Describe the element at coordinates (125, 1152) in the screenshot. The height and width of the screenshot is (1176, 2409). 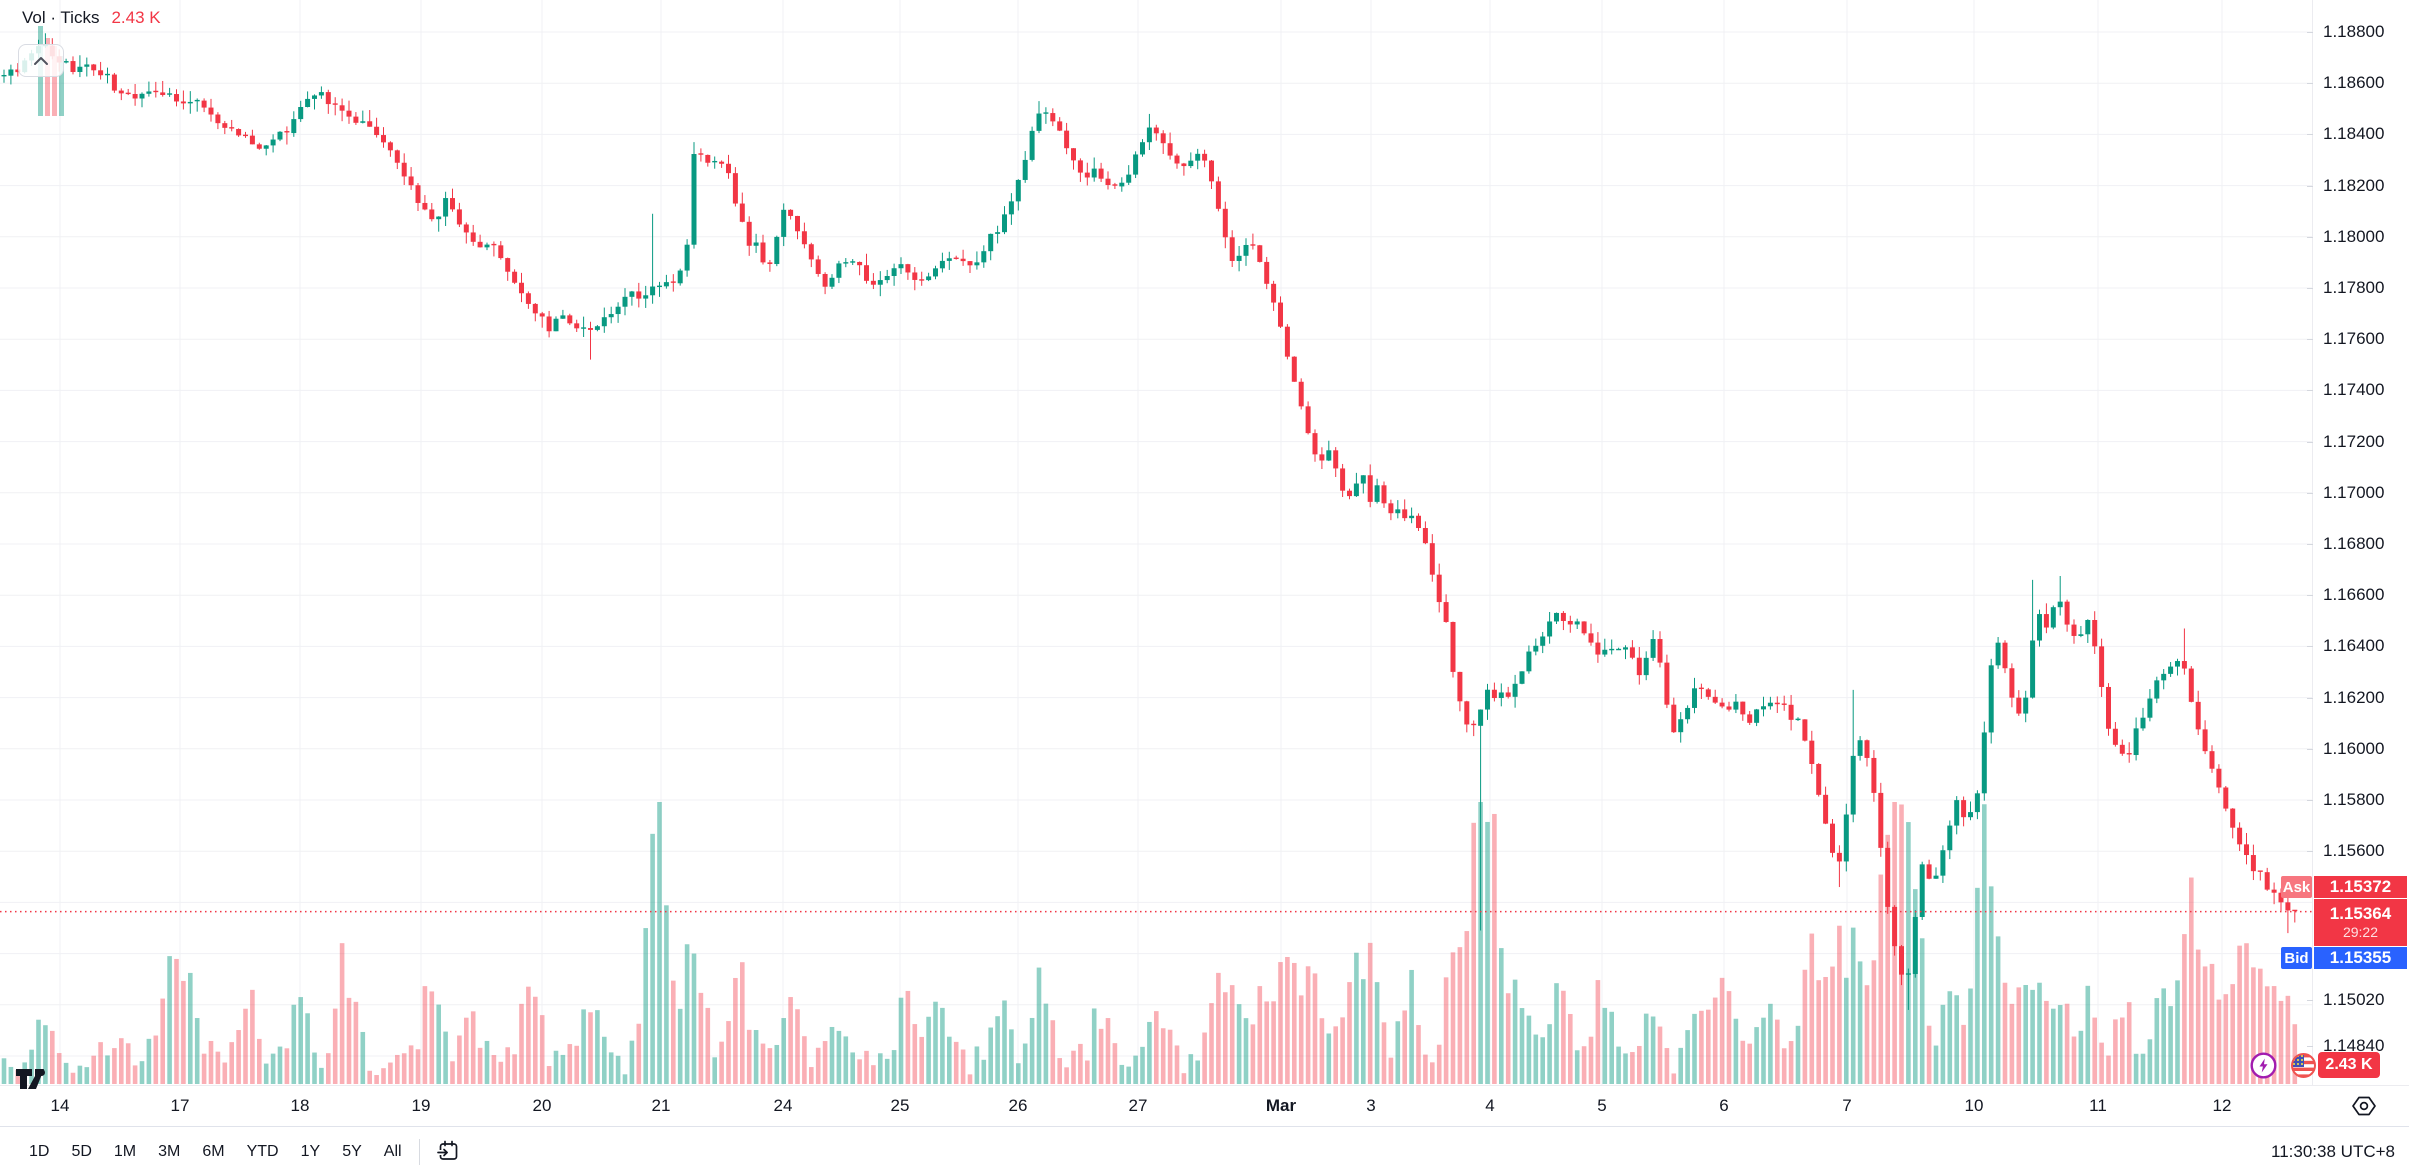
I see `range-button-1m: 1M` at that location.